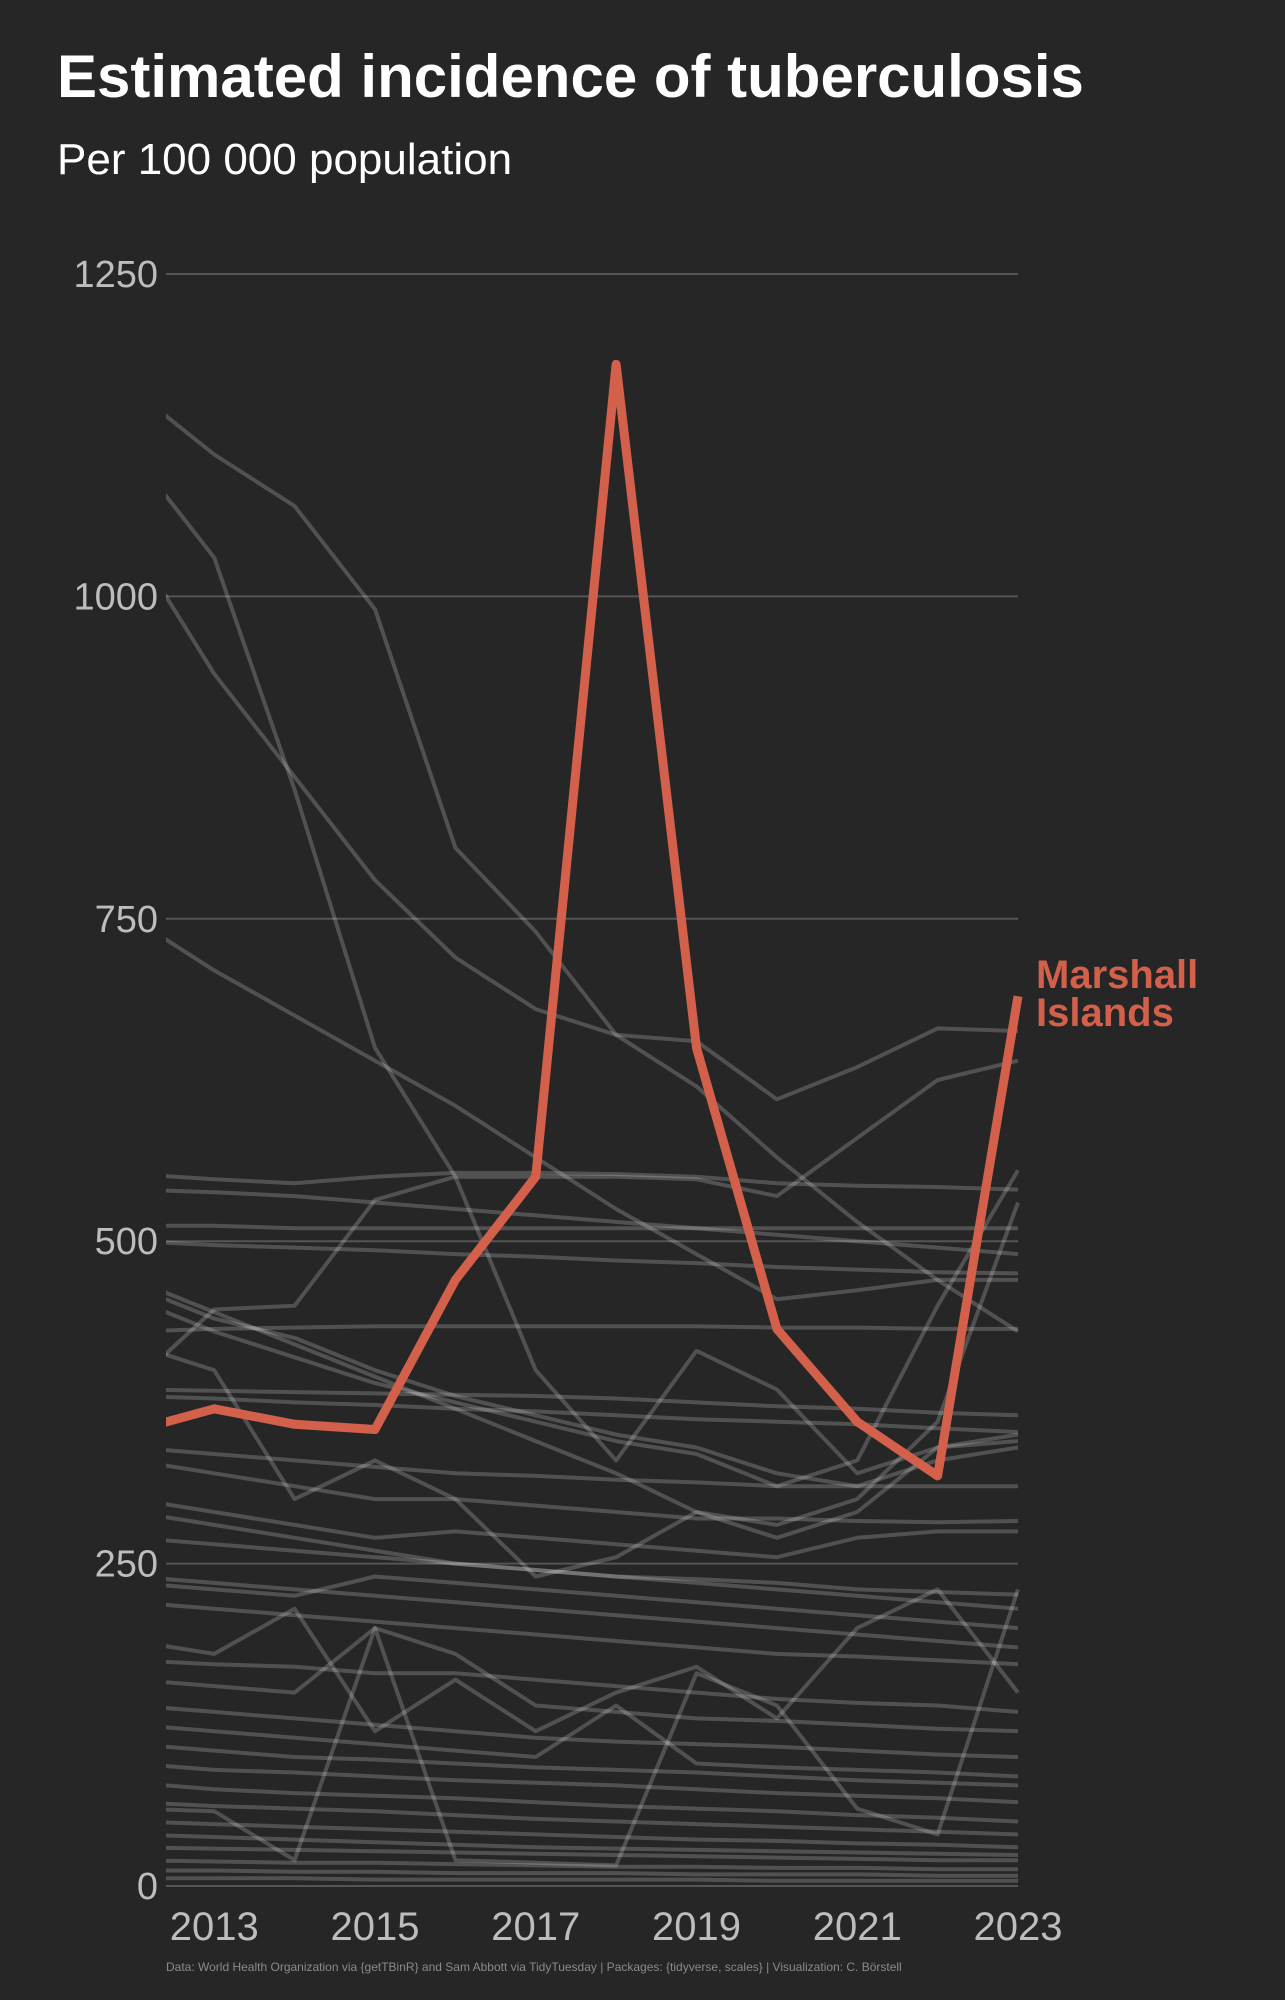 The width and height of the screenshot is (1285, 2000). What do you see at coordinates (147, 1887) in the screenshot?
I see `y-tick-label: 0` at bounding box center [147, 1887].